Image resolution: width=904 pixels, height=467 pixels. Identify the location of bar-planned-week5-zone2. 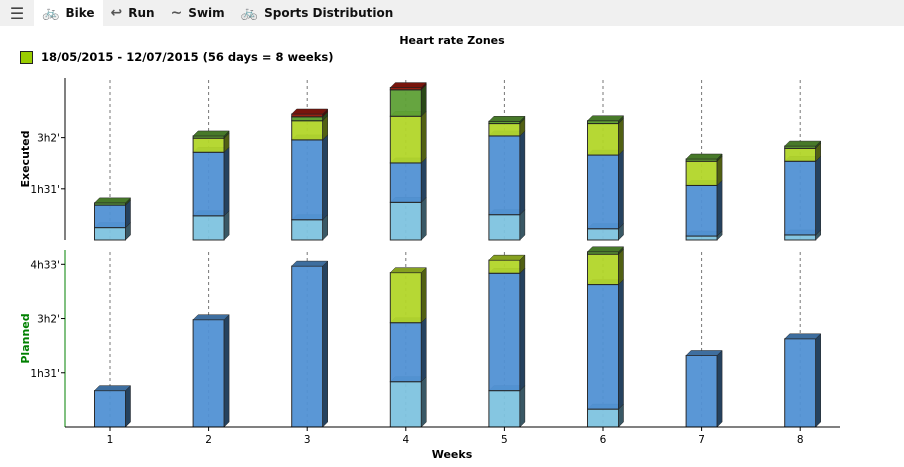
(504, 332).